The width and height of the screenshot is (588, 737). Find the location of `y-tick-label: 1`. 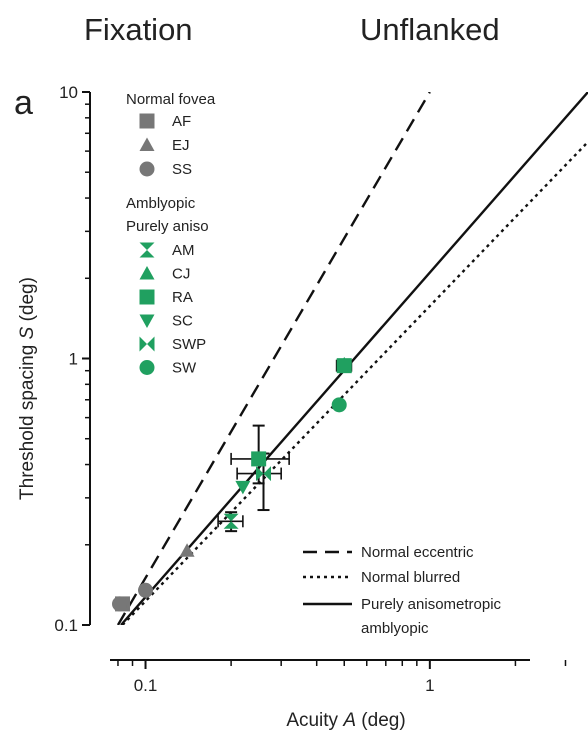

y-tick-label: 1 is located at coordinates (73, 359).